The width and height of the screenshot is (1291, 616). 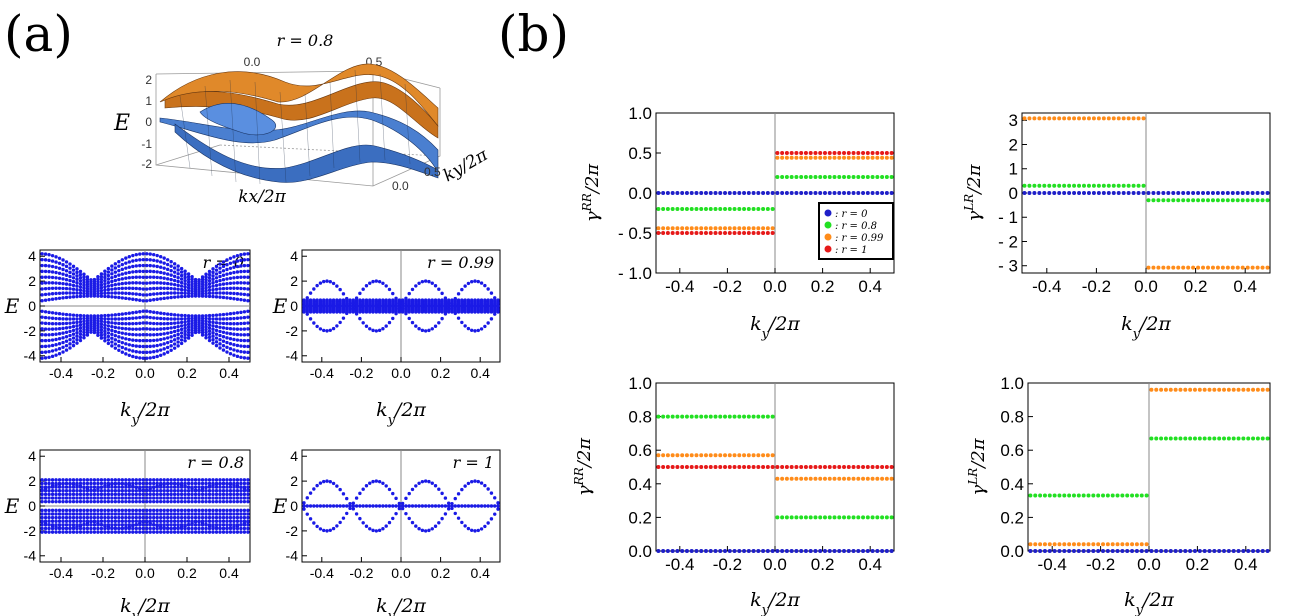 What do you see at coordinates (1013, 169) in the screenshot?
I see `y-tick-label: 1` at bounding box center [1013, 169].